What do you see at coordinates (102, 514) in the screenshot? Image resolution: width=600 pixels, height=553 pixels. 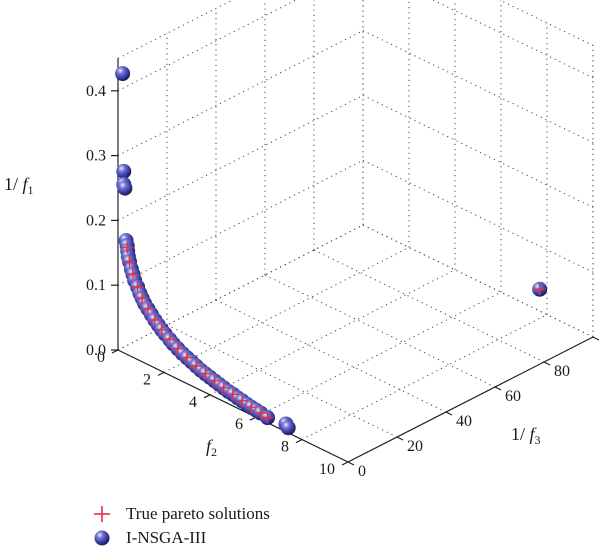 I see `plus-marker-icon` at bounding box center [102, 514].